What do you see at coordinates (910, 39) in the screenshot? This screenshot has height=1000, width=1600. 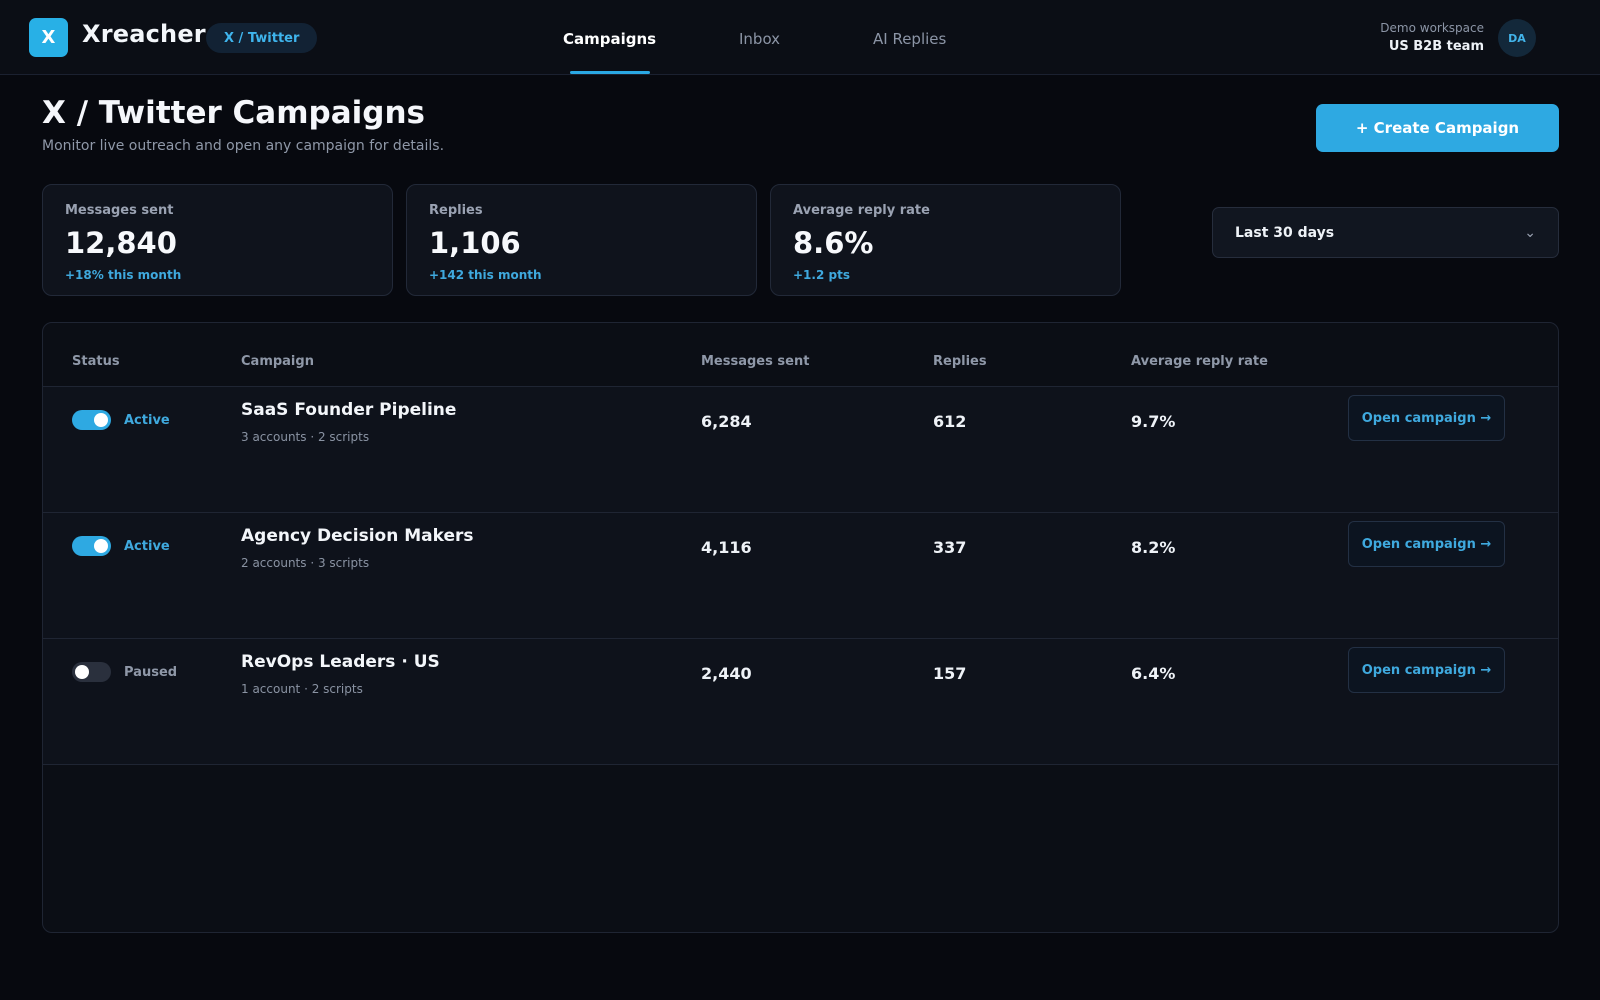 I see `tab-ai-replies: AI Replies` at bounding box center [910, 39].